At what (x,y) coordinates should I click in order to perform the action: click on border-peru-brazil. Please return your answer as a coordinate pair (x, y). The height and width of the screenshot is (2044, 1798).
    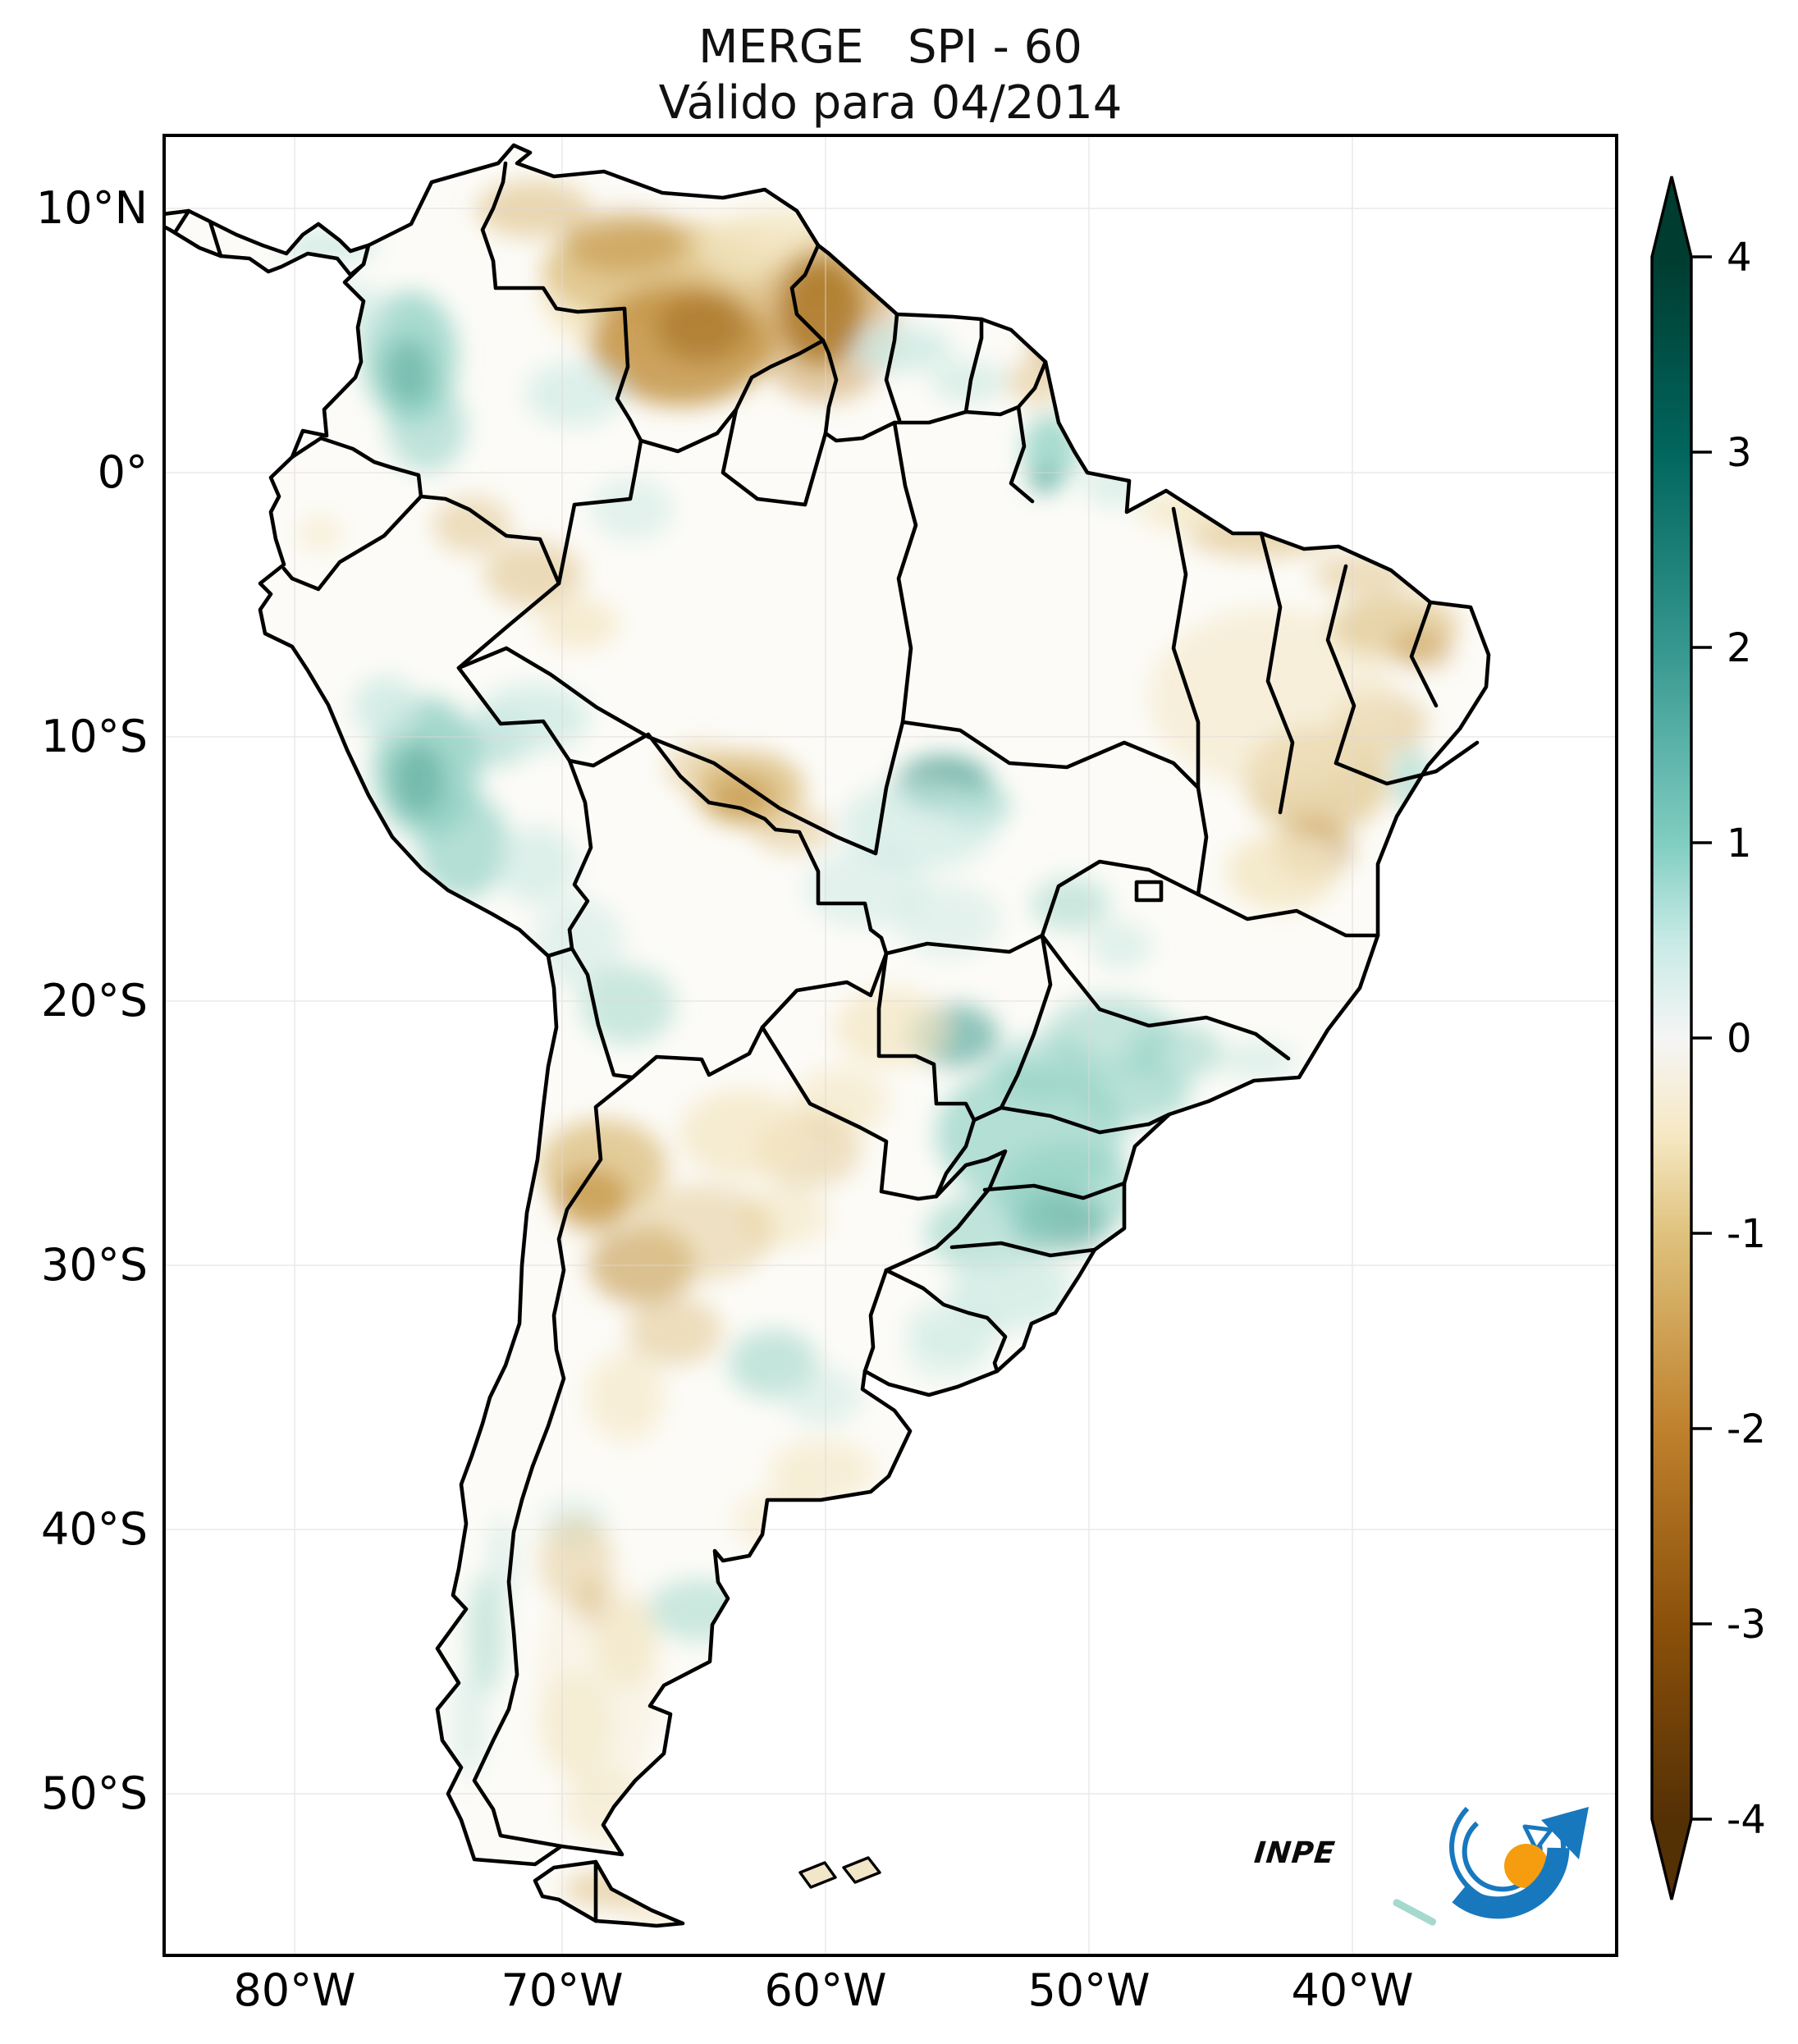
    Looking at the image, I should click on (514, 672).